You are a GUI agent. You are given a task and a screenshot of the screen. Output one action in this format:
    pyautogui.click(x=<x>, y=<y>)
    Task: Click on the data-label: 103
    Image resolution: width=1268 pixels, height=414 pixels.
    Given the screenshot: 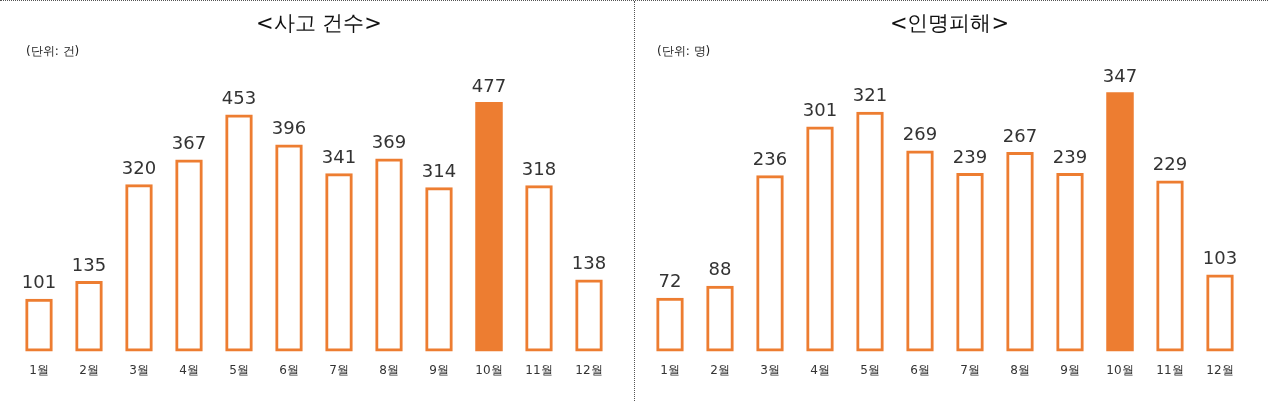 What is the action you would take?
    pyautogui.click(x=1220, y=258)
    